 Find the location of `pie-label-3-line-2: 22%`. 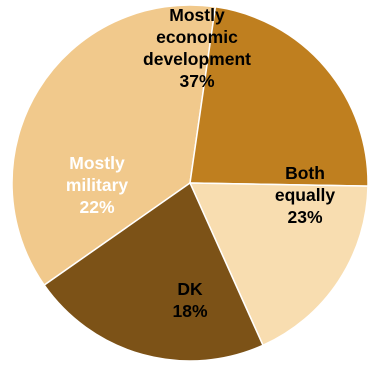

pie-label-3-line-2: 22% is located at coordinates (96, 207).